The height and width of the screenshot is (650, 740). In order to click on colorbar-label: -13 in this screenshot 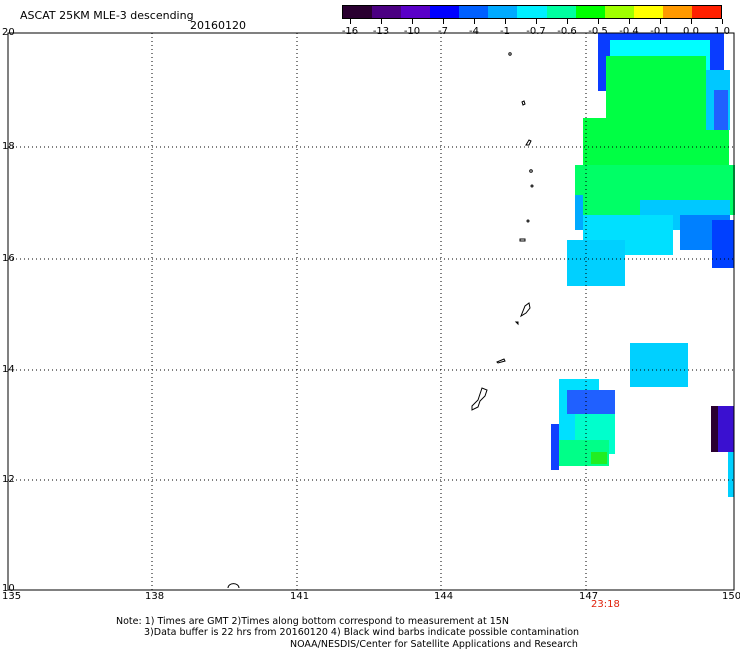, I will do `click(381, 31)`.